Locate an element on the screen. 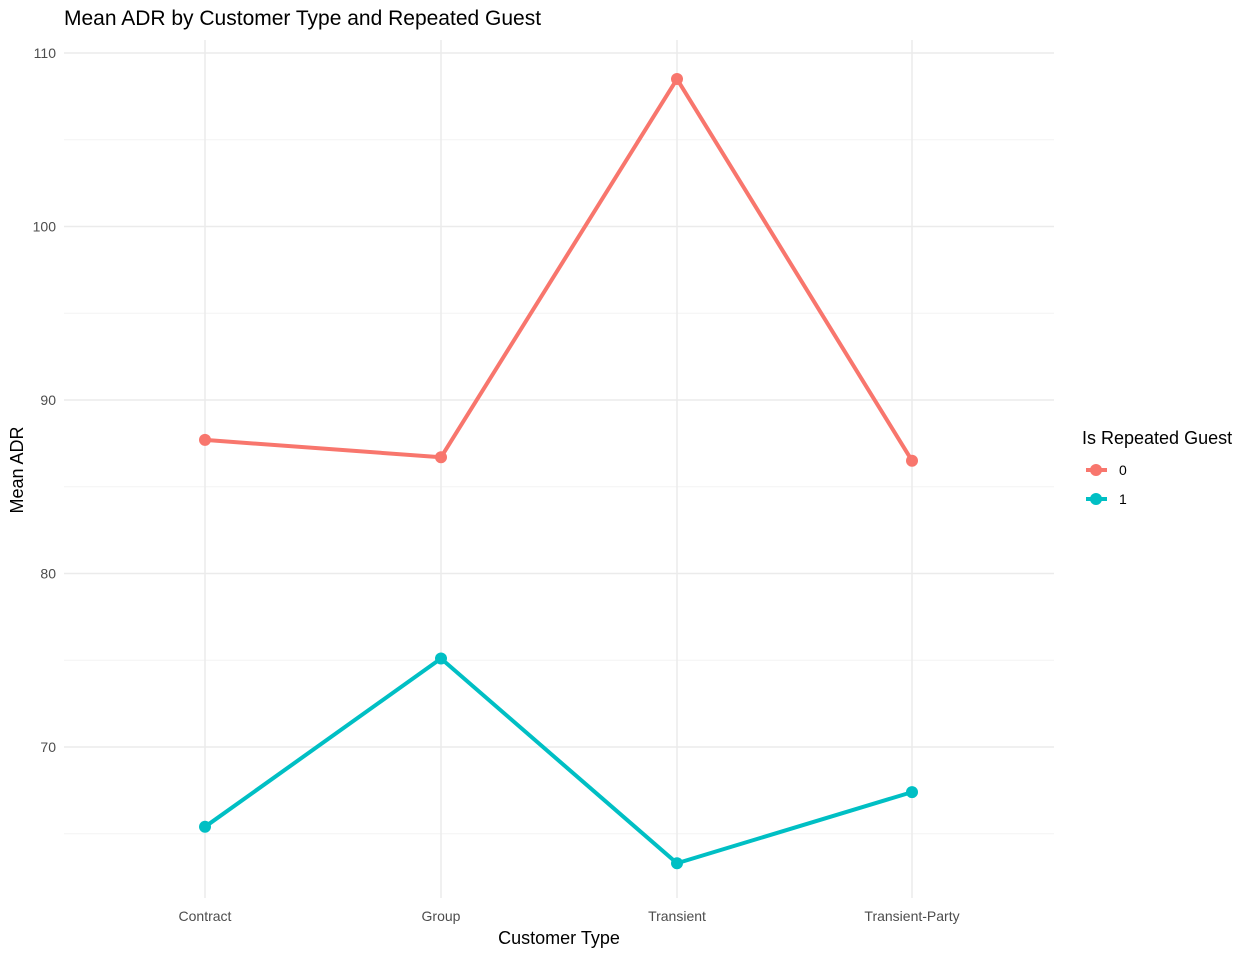 The image size is (1250, 957). x-tick-label: Group is located at coordinates (441, 916).